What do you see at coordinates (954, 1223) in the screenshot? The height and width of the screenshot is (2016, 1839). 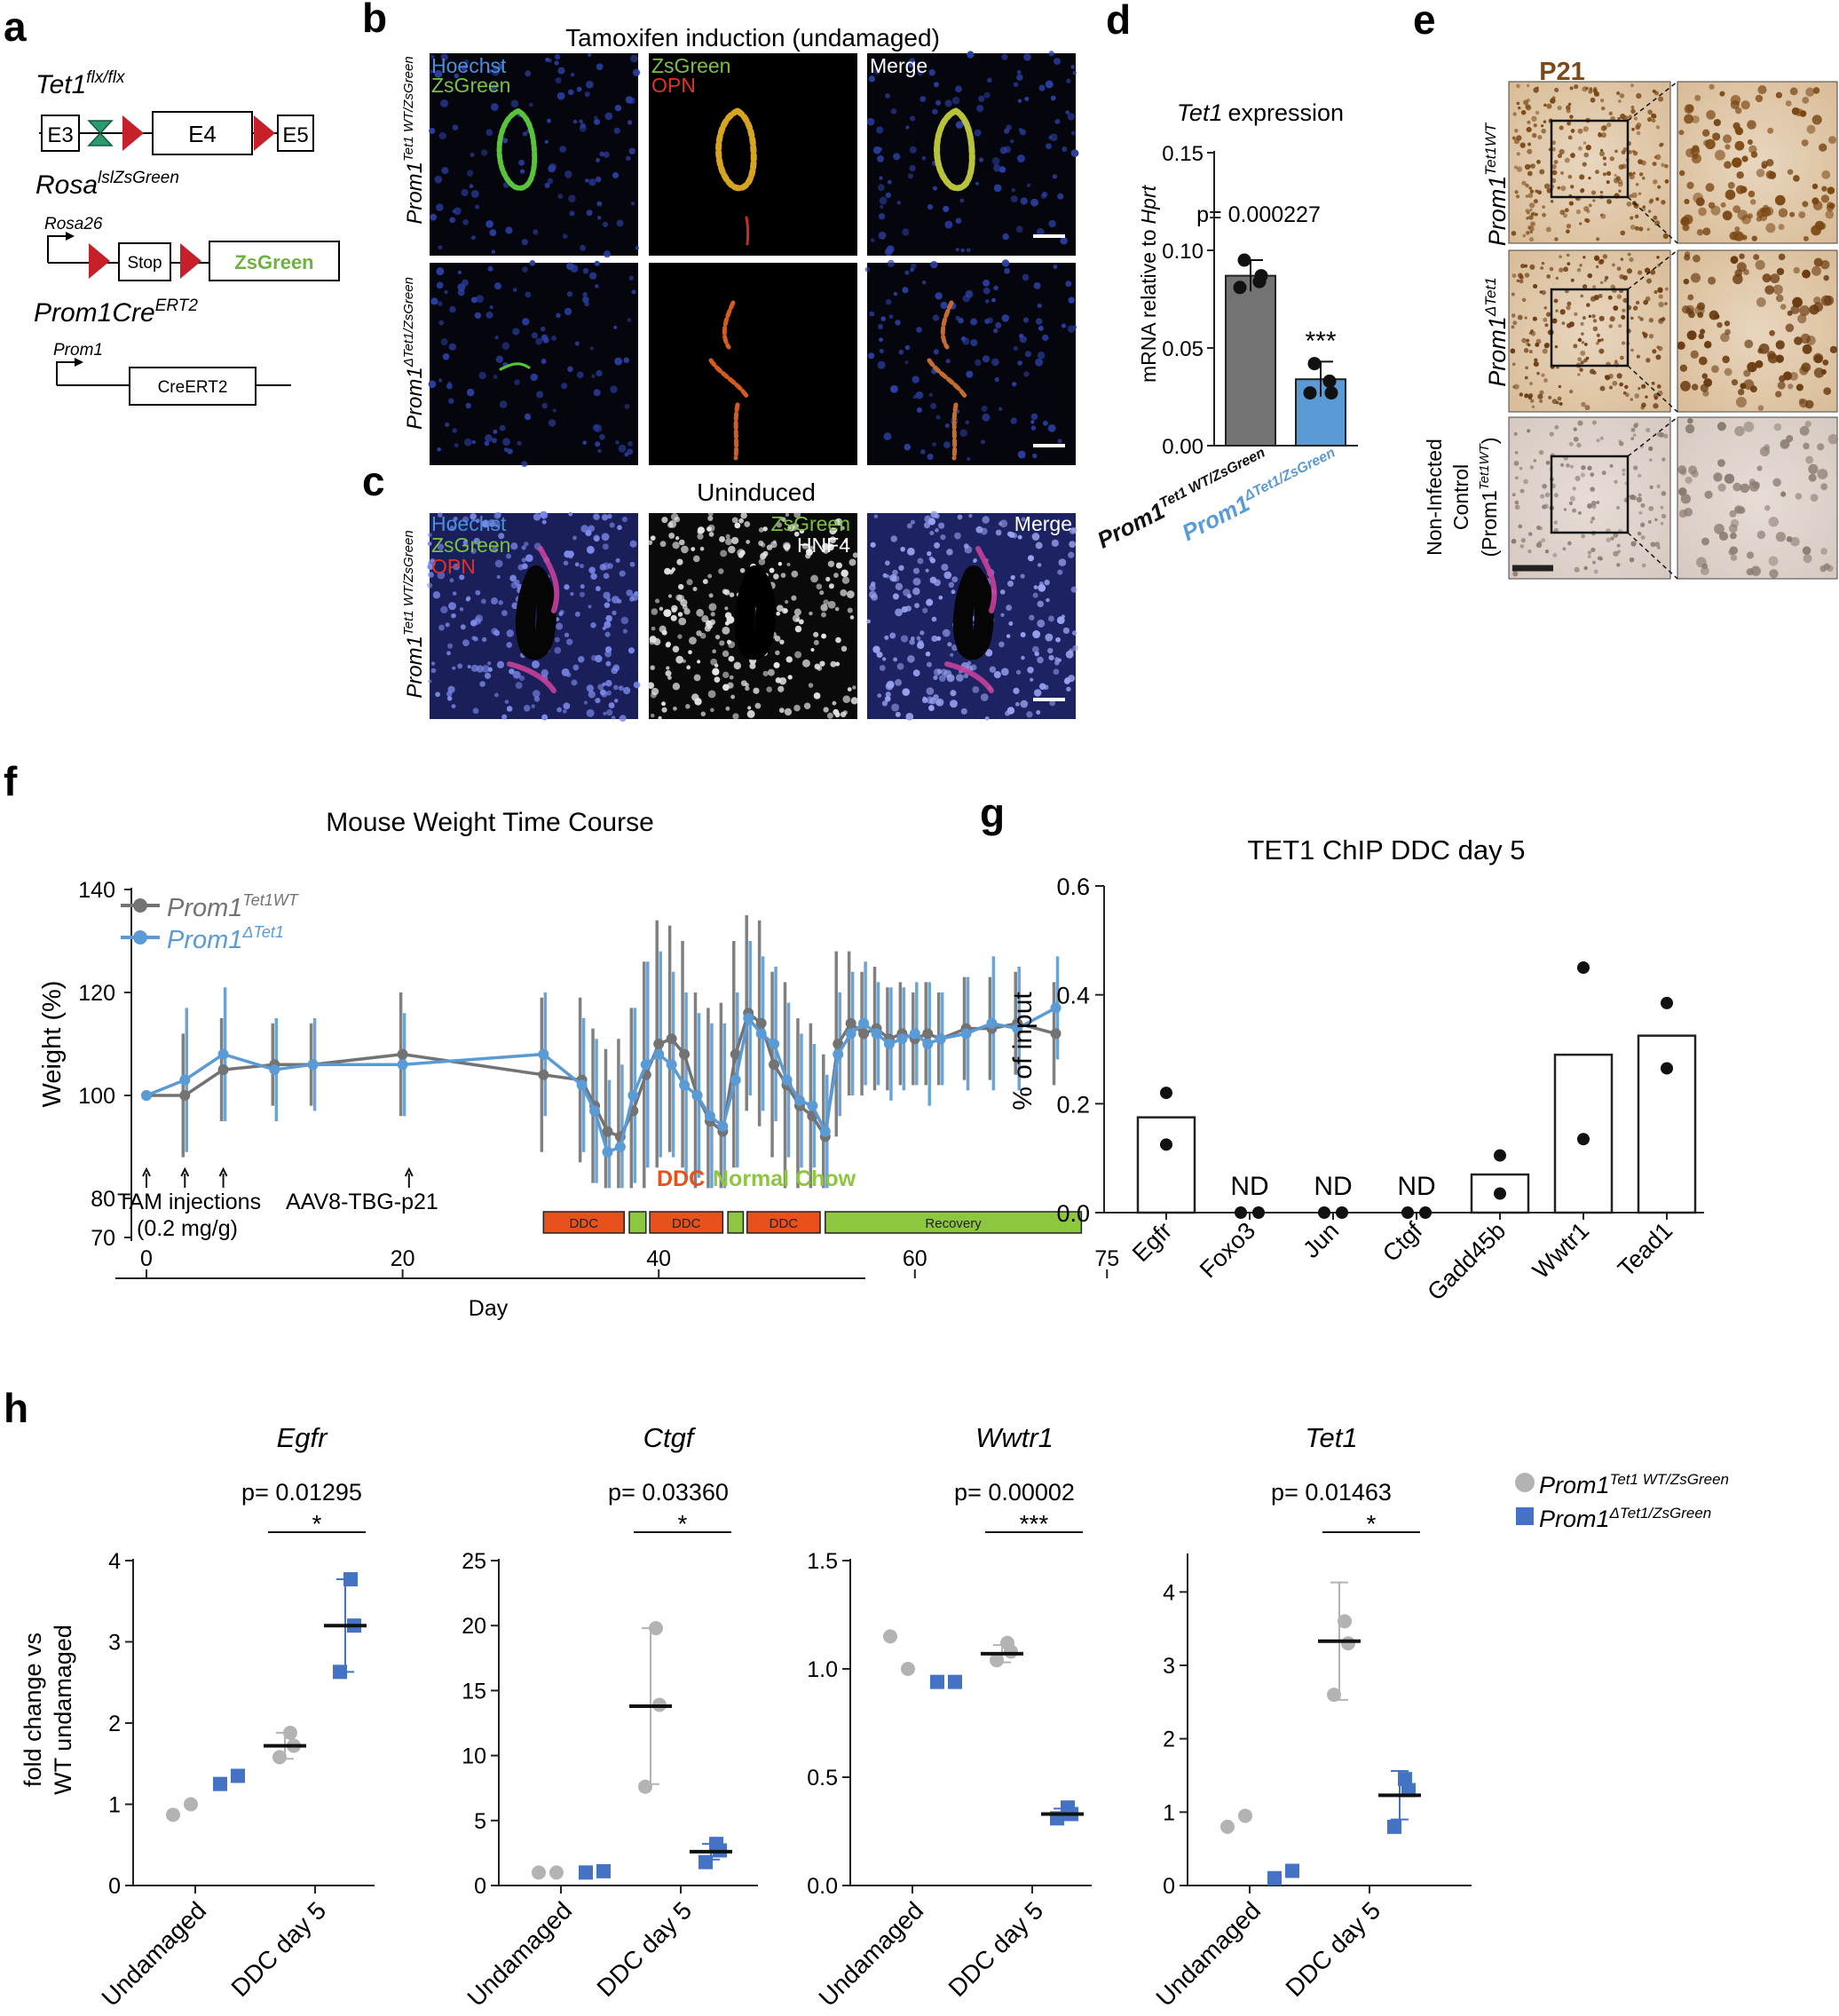 I see `treatment-bar-label: Recovery` at bounding box center [954, 1223].